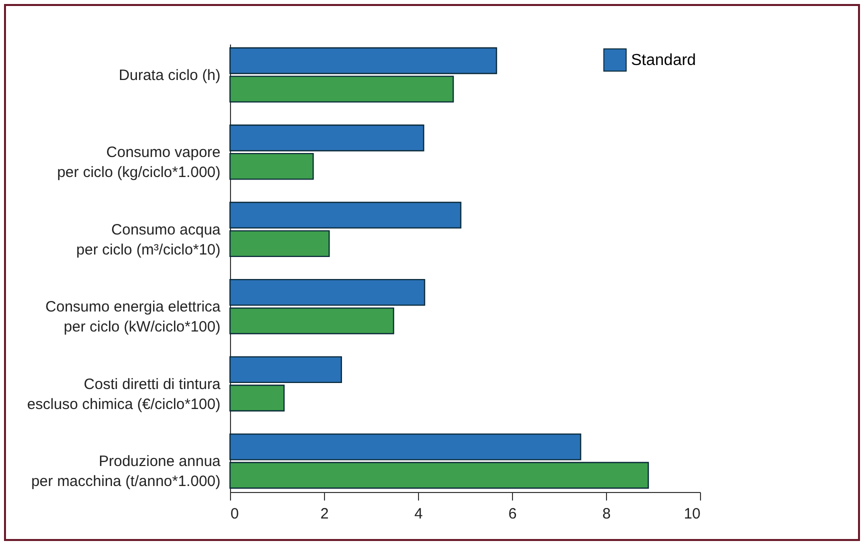 This screenshot has height=549, width=868. Describe the element at coordinates (324, 514) in the screenshot. I see `x-tick-label: 2` at that location.